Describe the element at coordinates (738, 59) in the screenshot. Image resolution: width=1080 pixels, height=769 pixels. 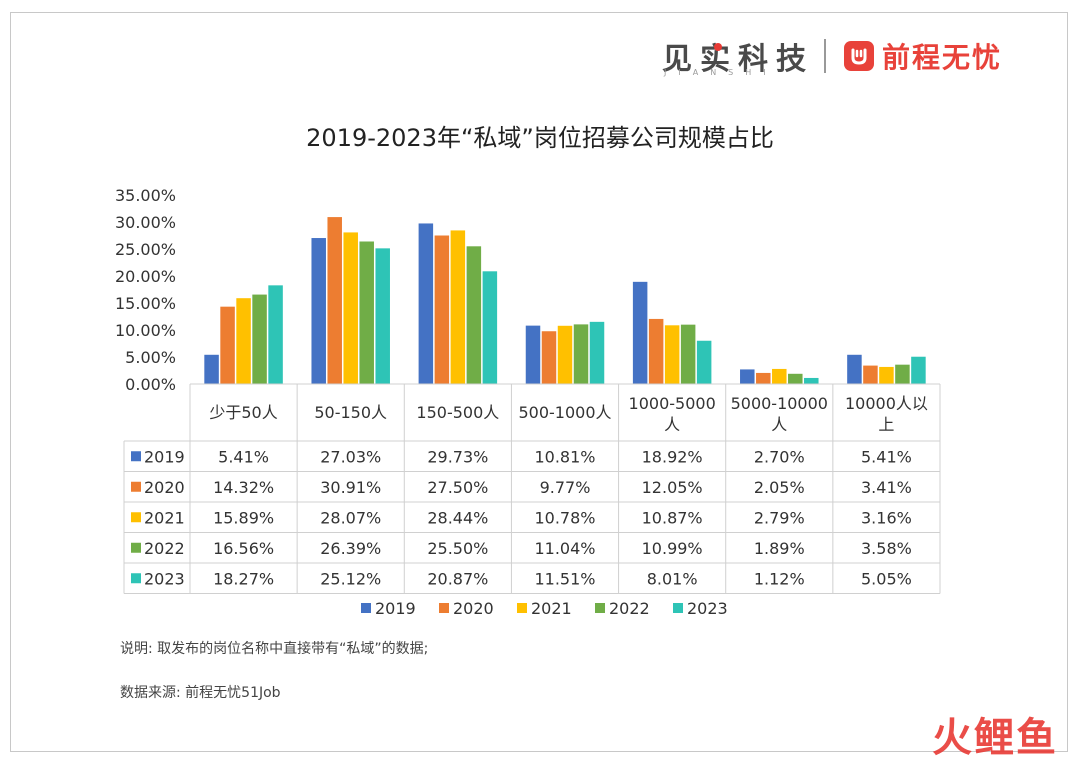
I see `jianshi-logo-text: 见实科技` at that location.